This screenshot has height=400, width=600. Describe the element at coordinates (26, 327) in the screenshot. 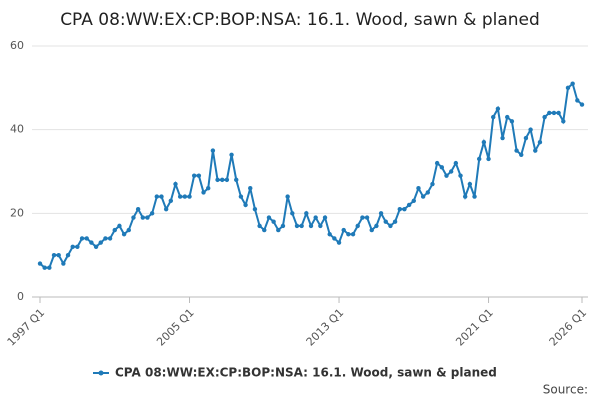

I see `x-tick-label: 1997 Q1` at that location.